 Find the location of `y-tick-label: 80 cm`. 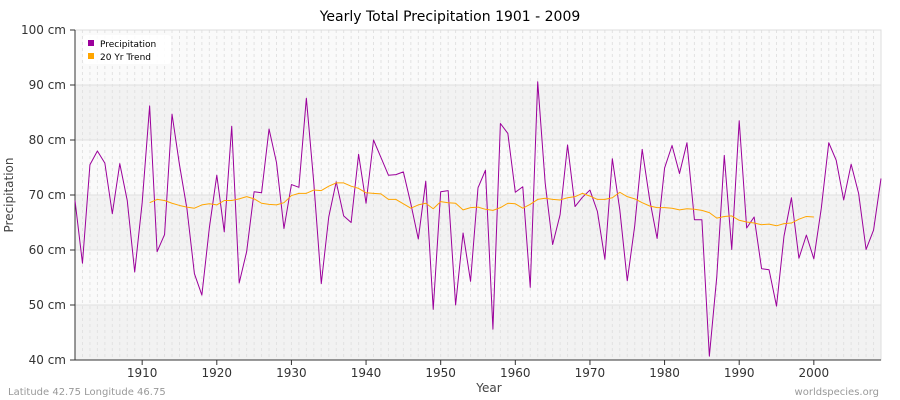

y-tick-label: 80 cm is located at coordinates (47, 140).